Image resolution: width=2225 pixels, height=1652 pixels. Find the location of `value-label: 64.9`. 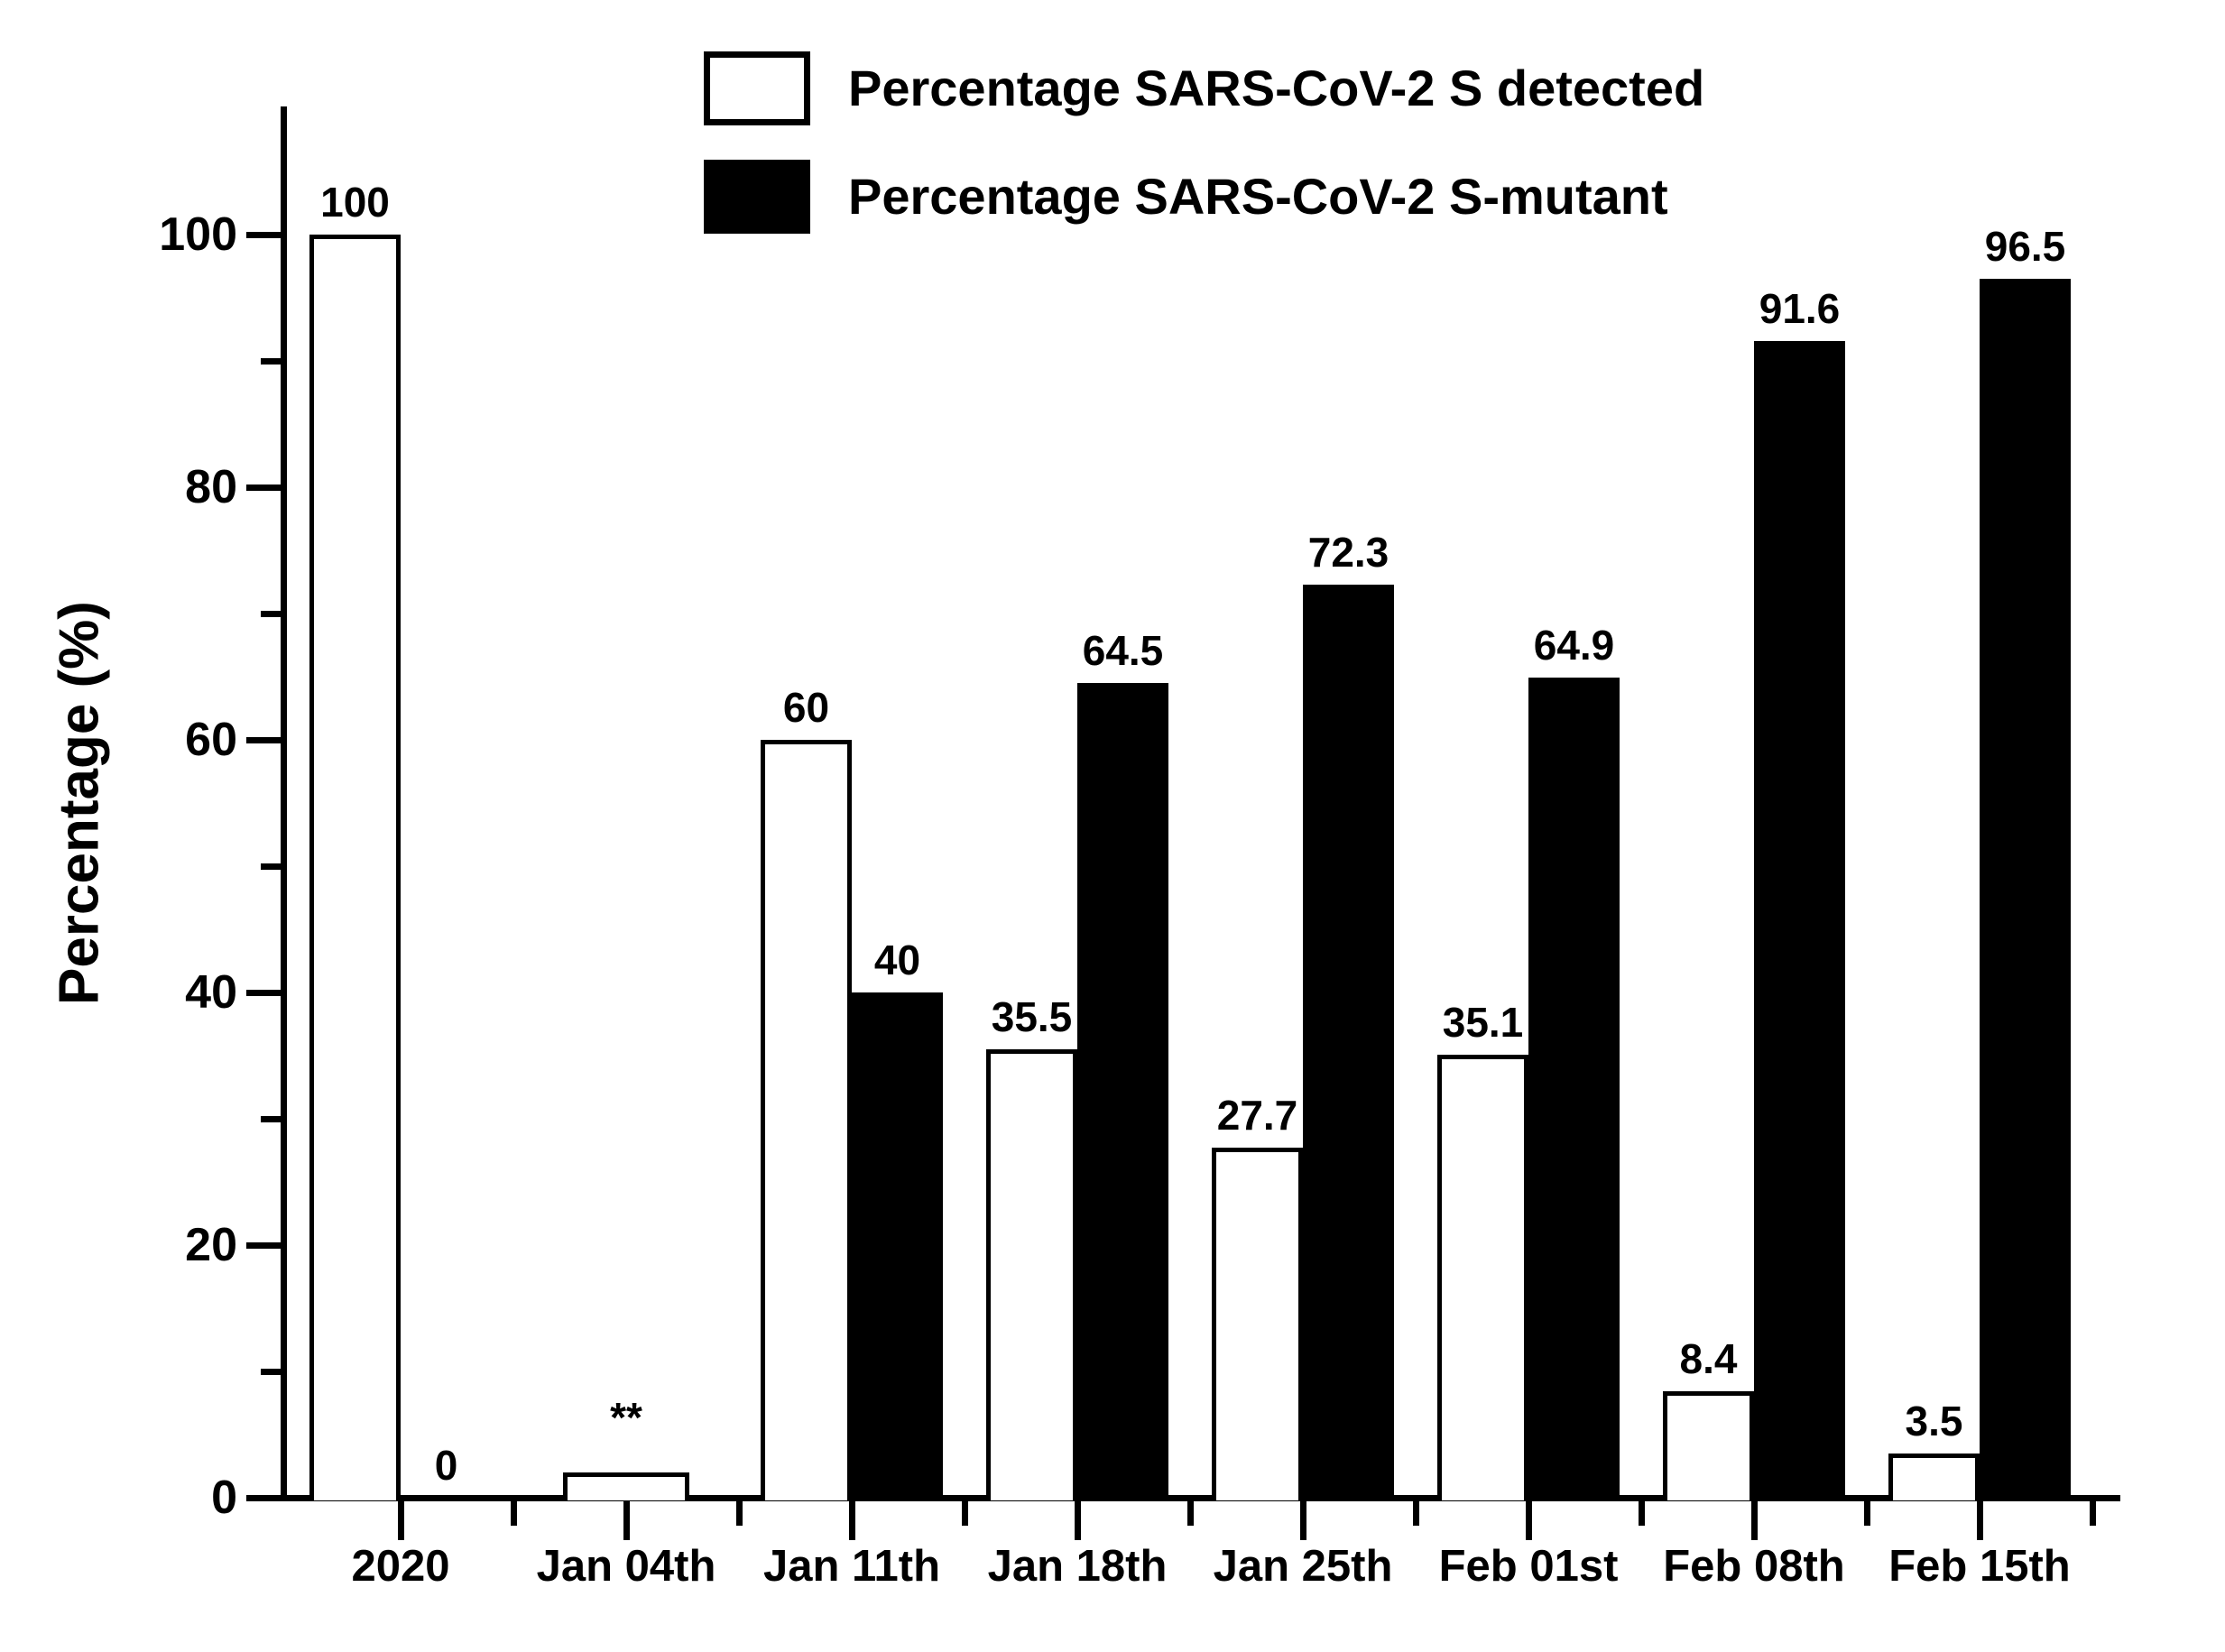

value-label: 64.9 is located at coordinates (1574, 645).